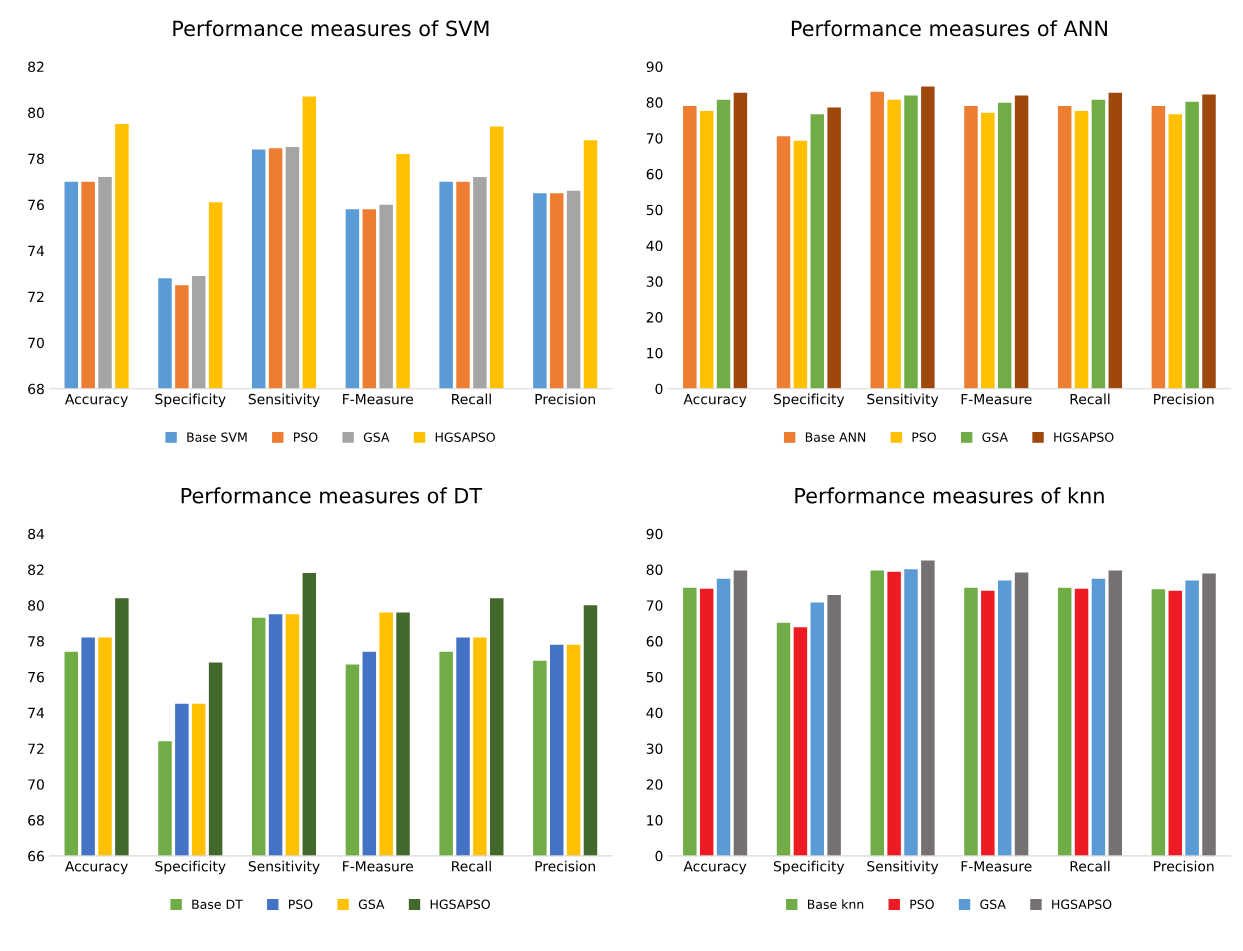 The height and width of the screenshot is (951, 1243). I want to click on y-tick-label: 66, so click(36, 856).